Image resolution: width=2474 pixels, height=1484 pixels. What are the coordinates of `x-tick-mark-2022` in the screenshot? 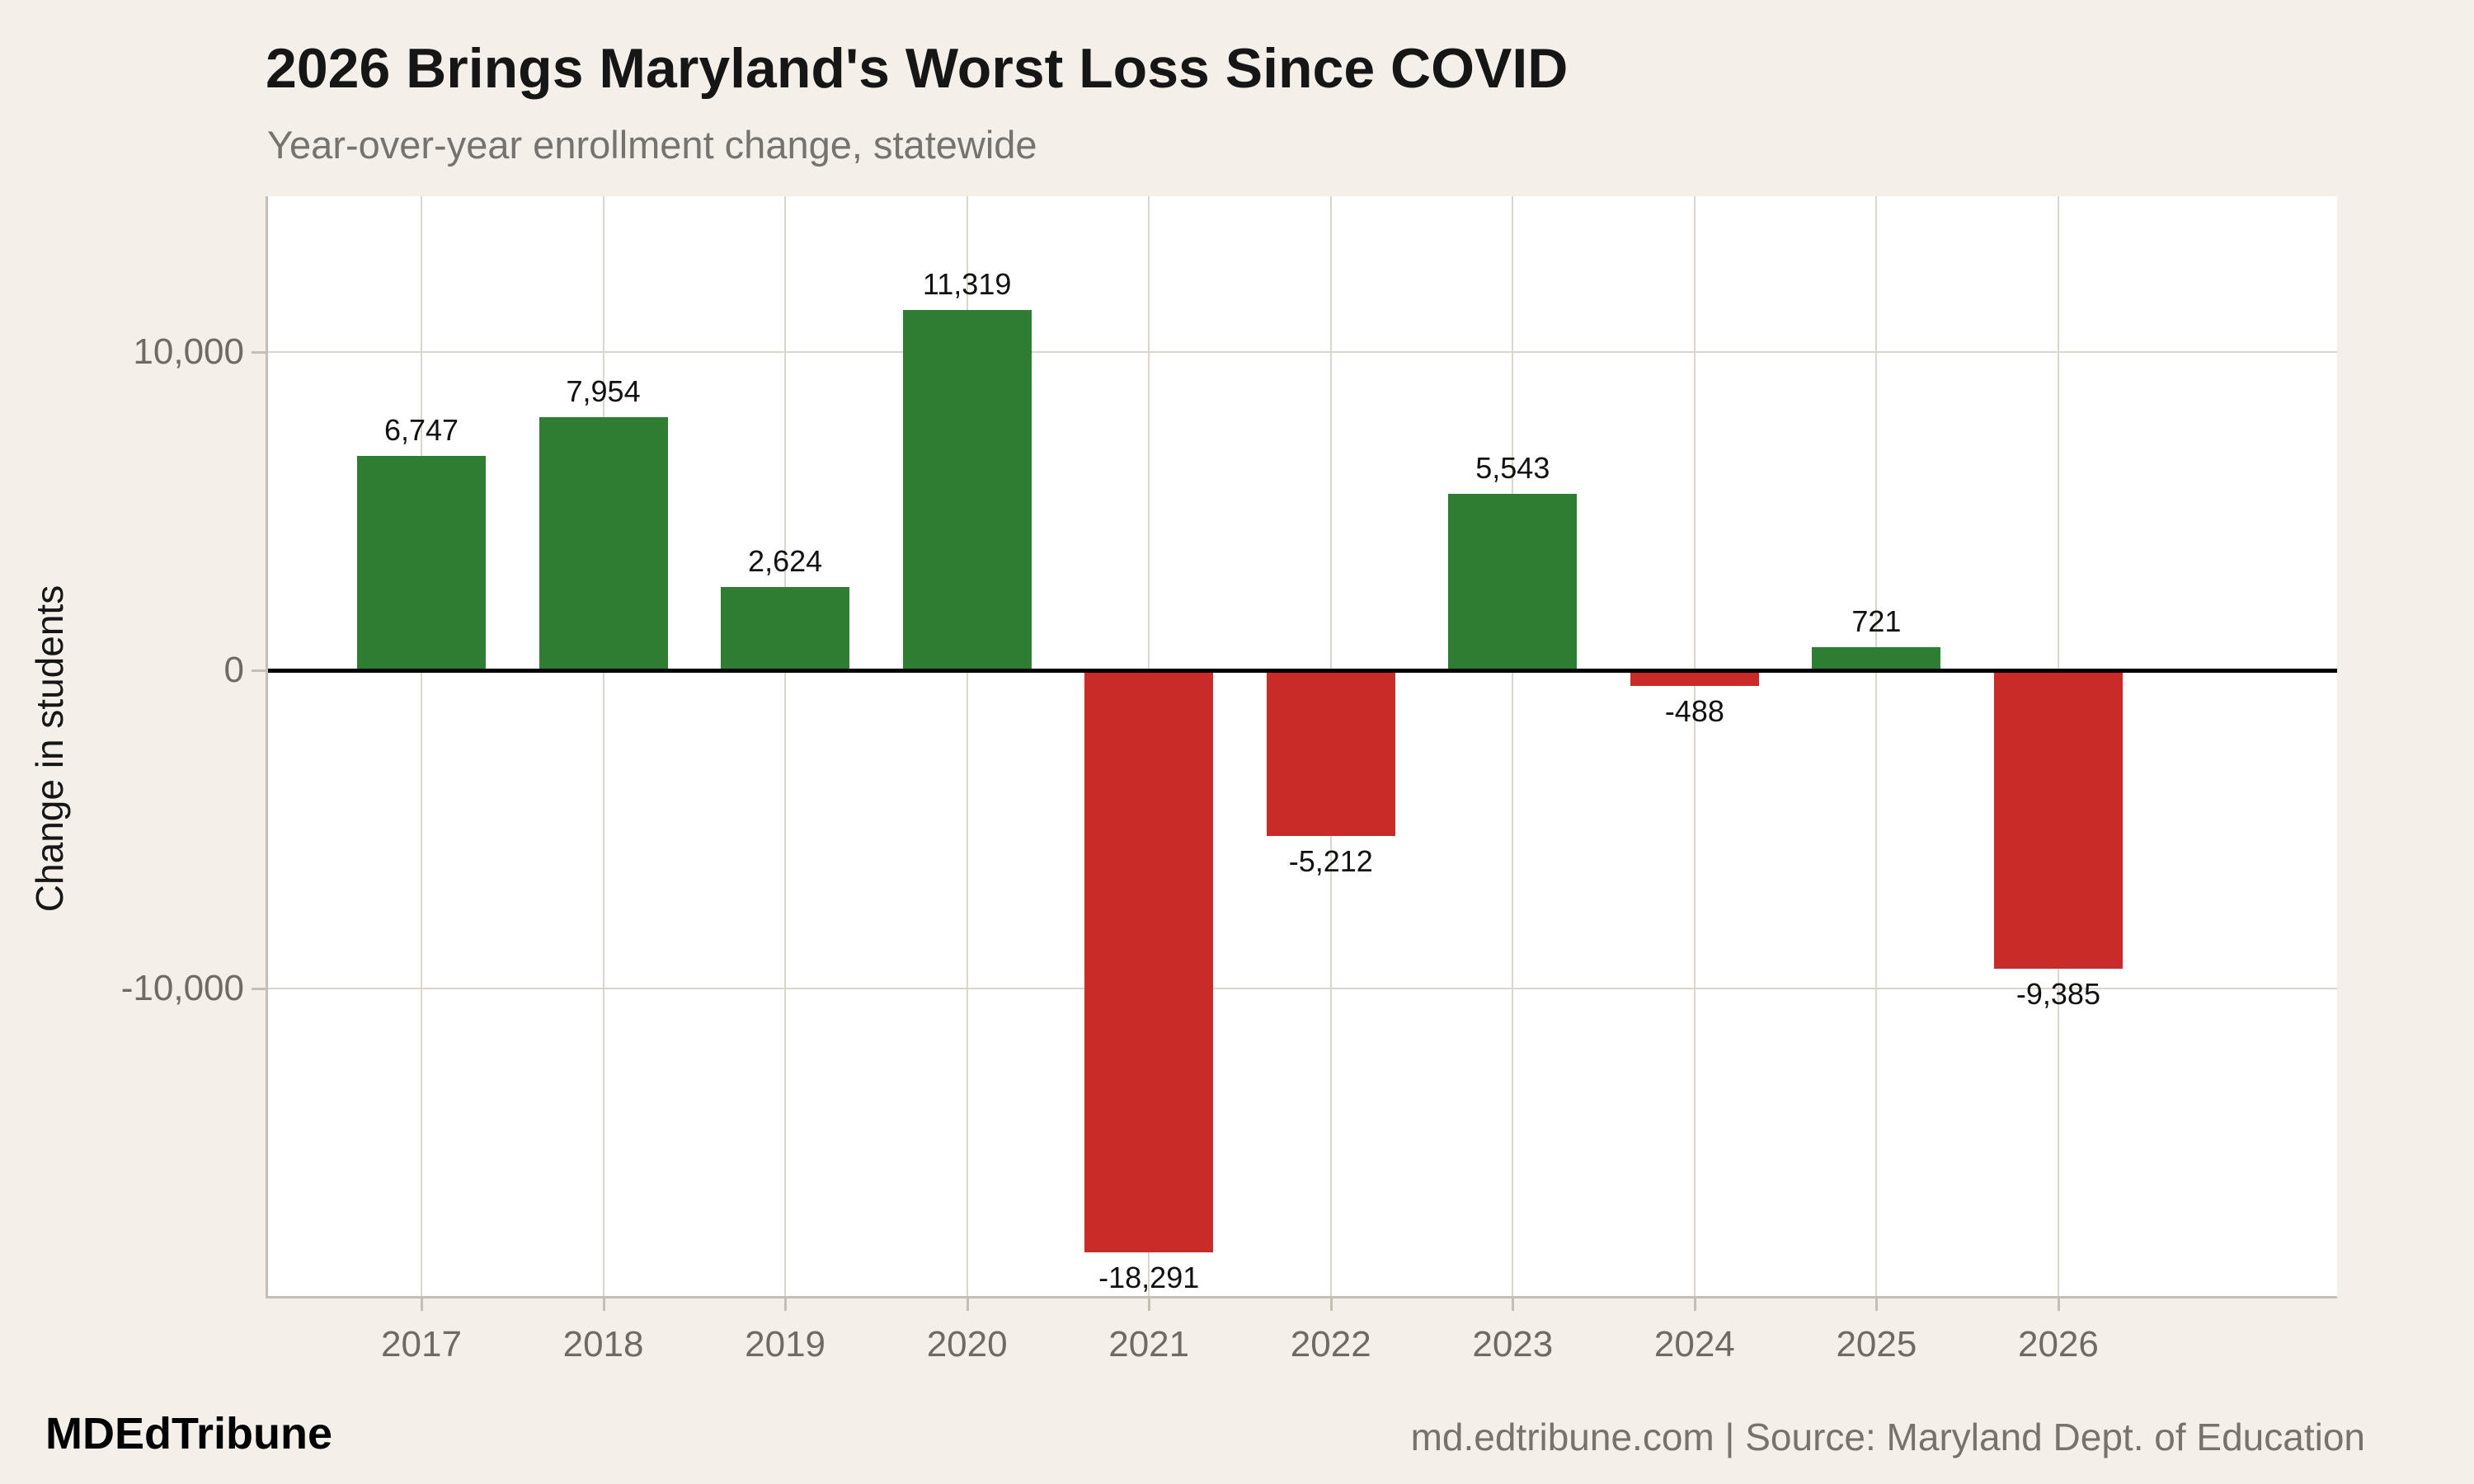 It's located at (1331, 1304).